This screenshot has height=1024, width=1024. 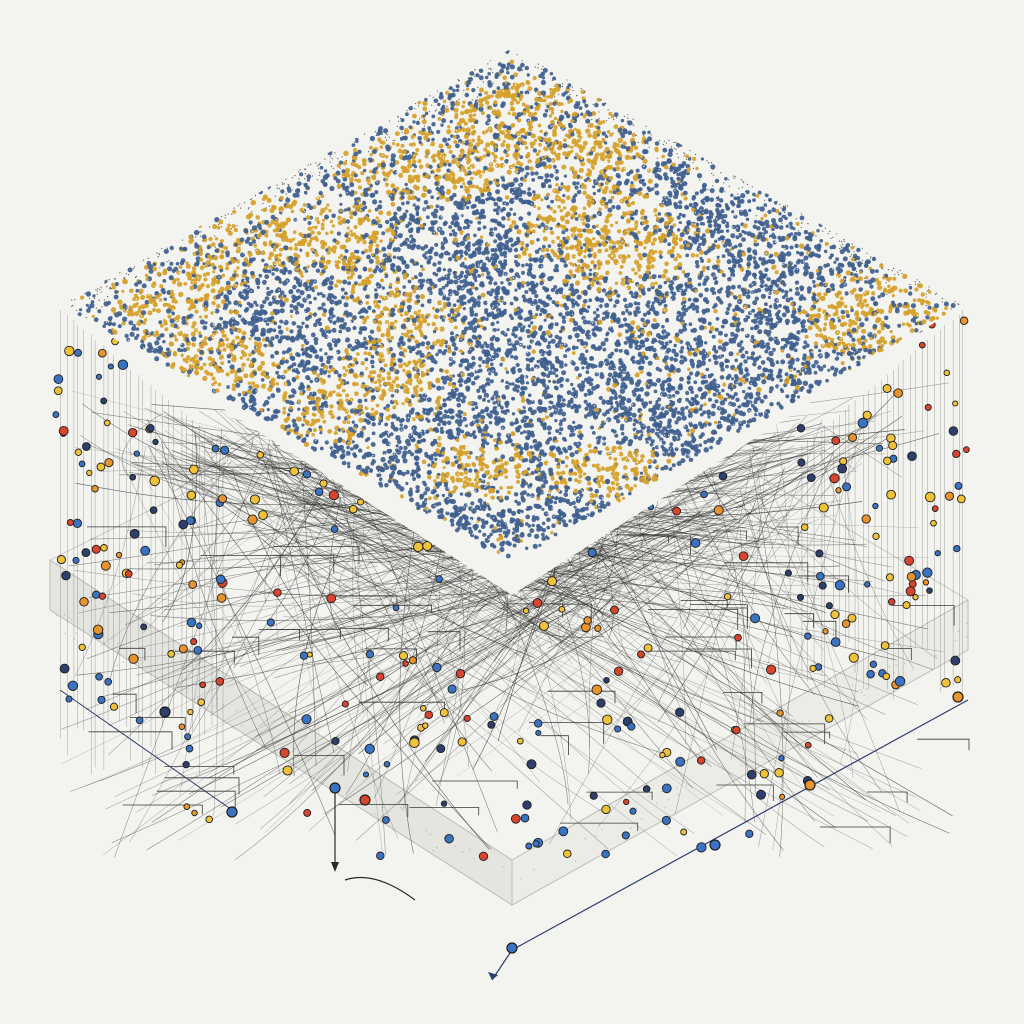 I want to click on arrow-down-icon, so click(x=335, y=867).